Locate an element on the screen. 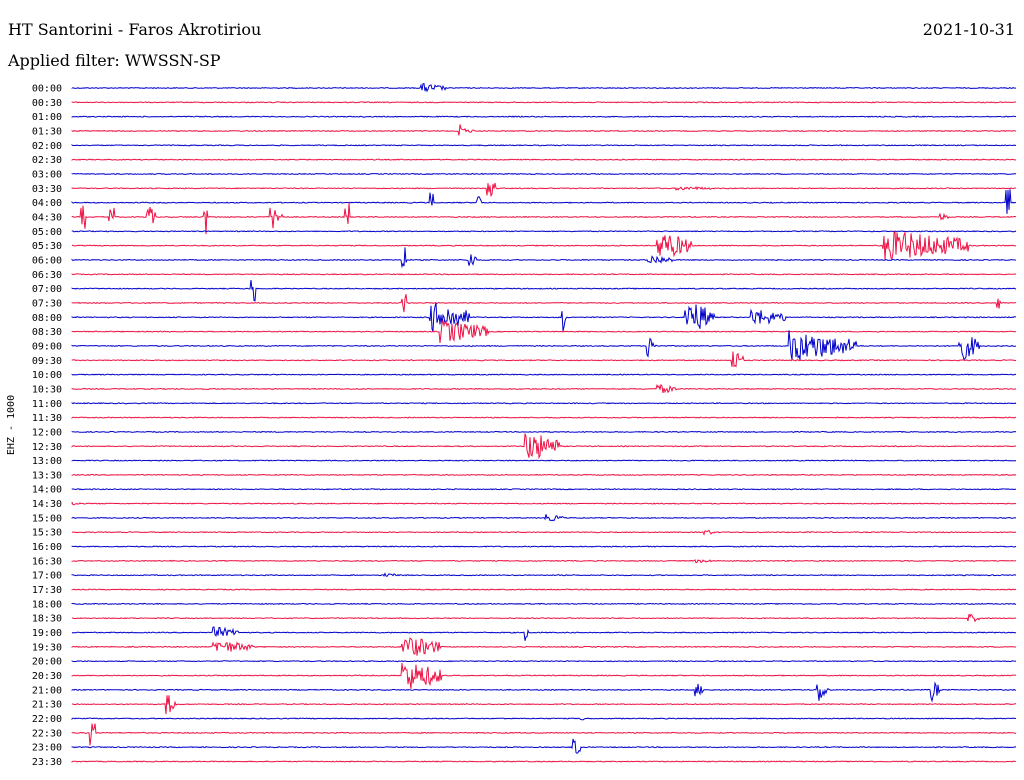 The image size is (1024, 780). row-time-label: 11:30 is located at coordinates (47, 418).